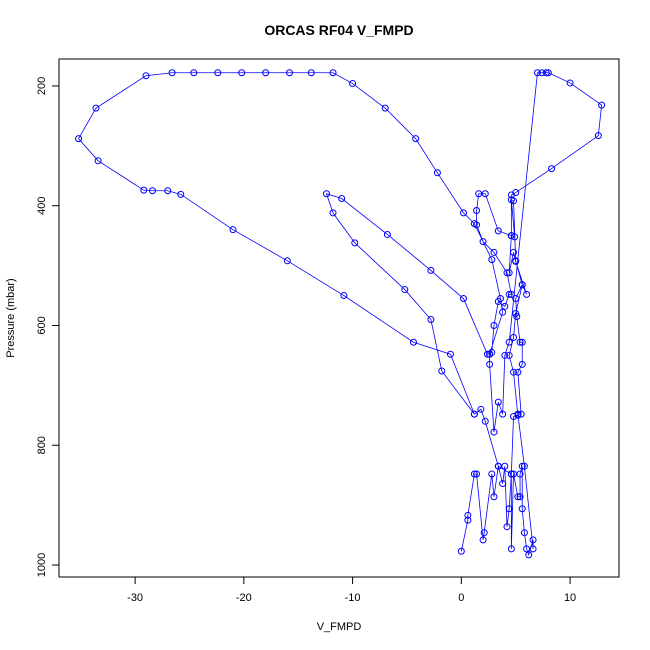 This screenshot has height=650, width=650. What do you see at coordinates (42, 86) in the screenshot?
I see `y-tick-label: 200` at bounding box center [42, 86].